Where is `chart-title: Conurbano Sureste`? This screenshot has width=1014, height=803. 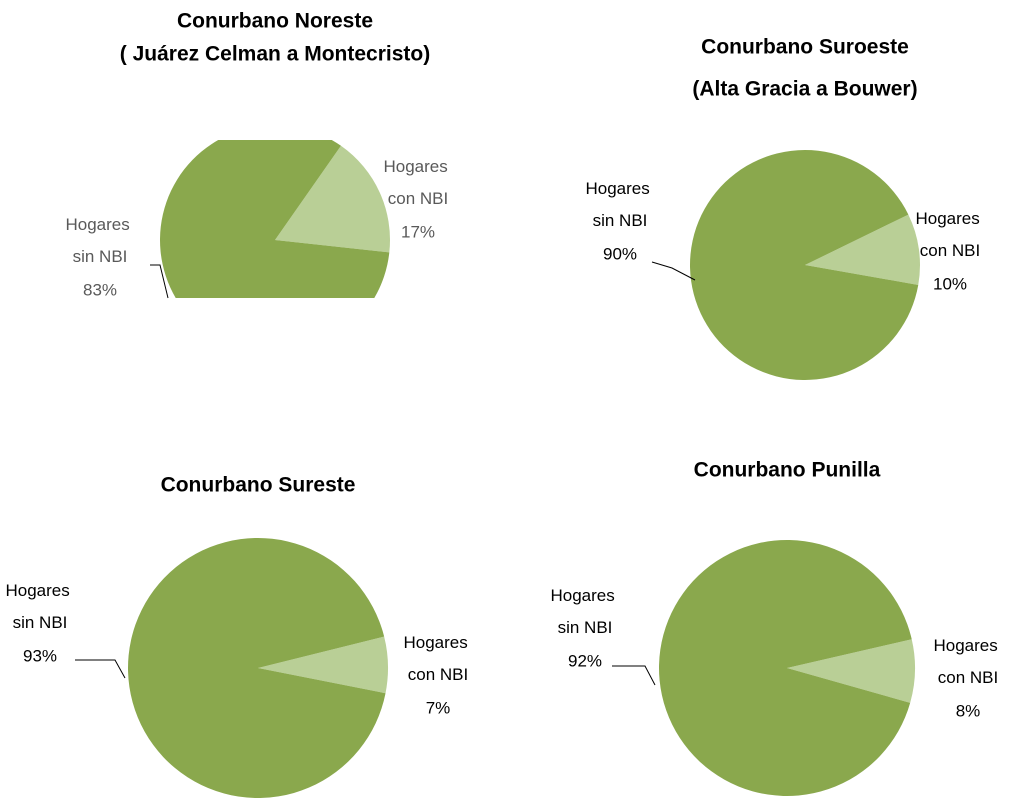
chart-title: Conurbano Sureste is located at coordinates (258, 485).